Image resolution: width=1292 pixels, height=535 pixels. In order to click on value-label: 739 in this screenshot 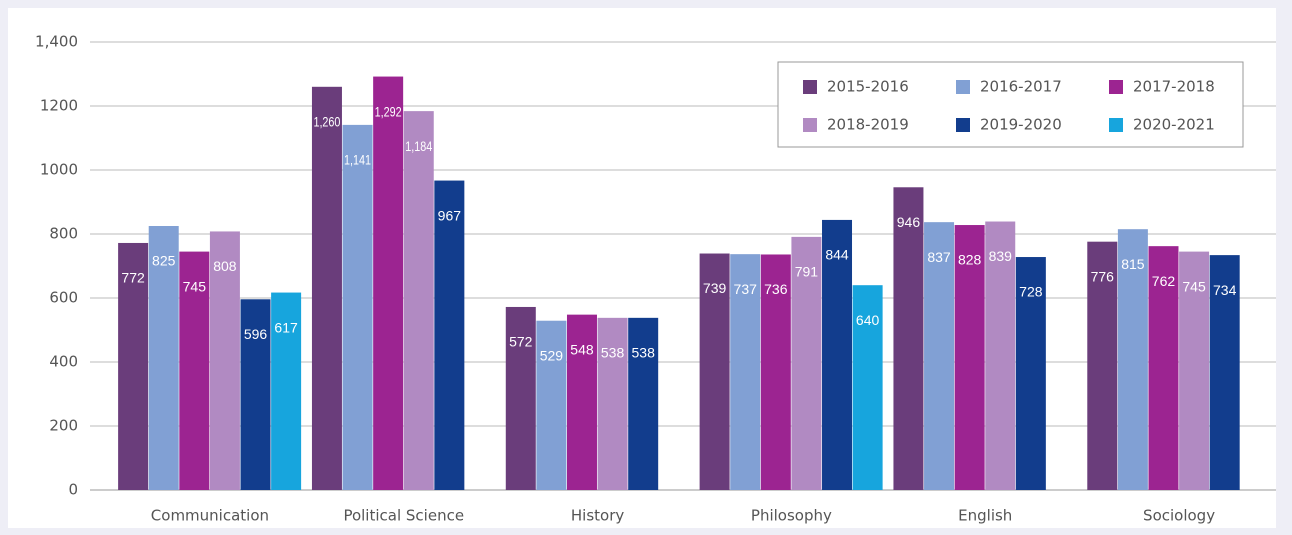, I will do `click(715, 288)`.